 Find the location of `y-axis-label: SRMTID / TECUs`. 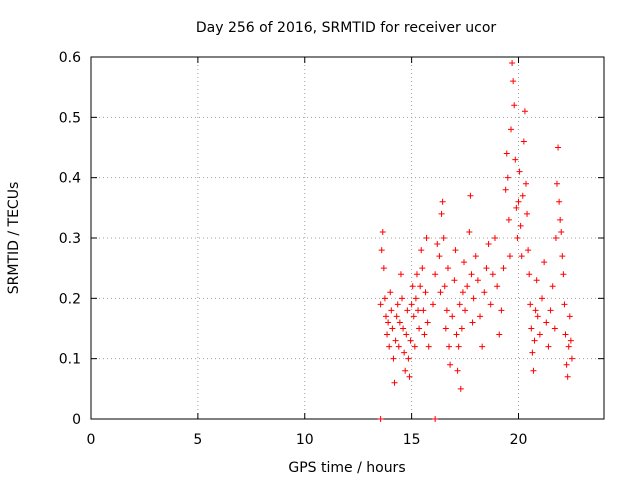

y-axis-label: SRMTID / TECUs is located at coordinates (14, 238).